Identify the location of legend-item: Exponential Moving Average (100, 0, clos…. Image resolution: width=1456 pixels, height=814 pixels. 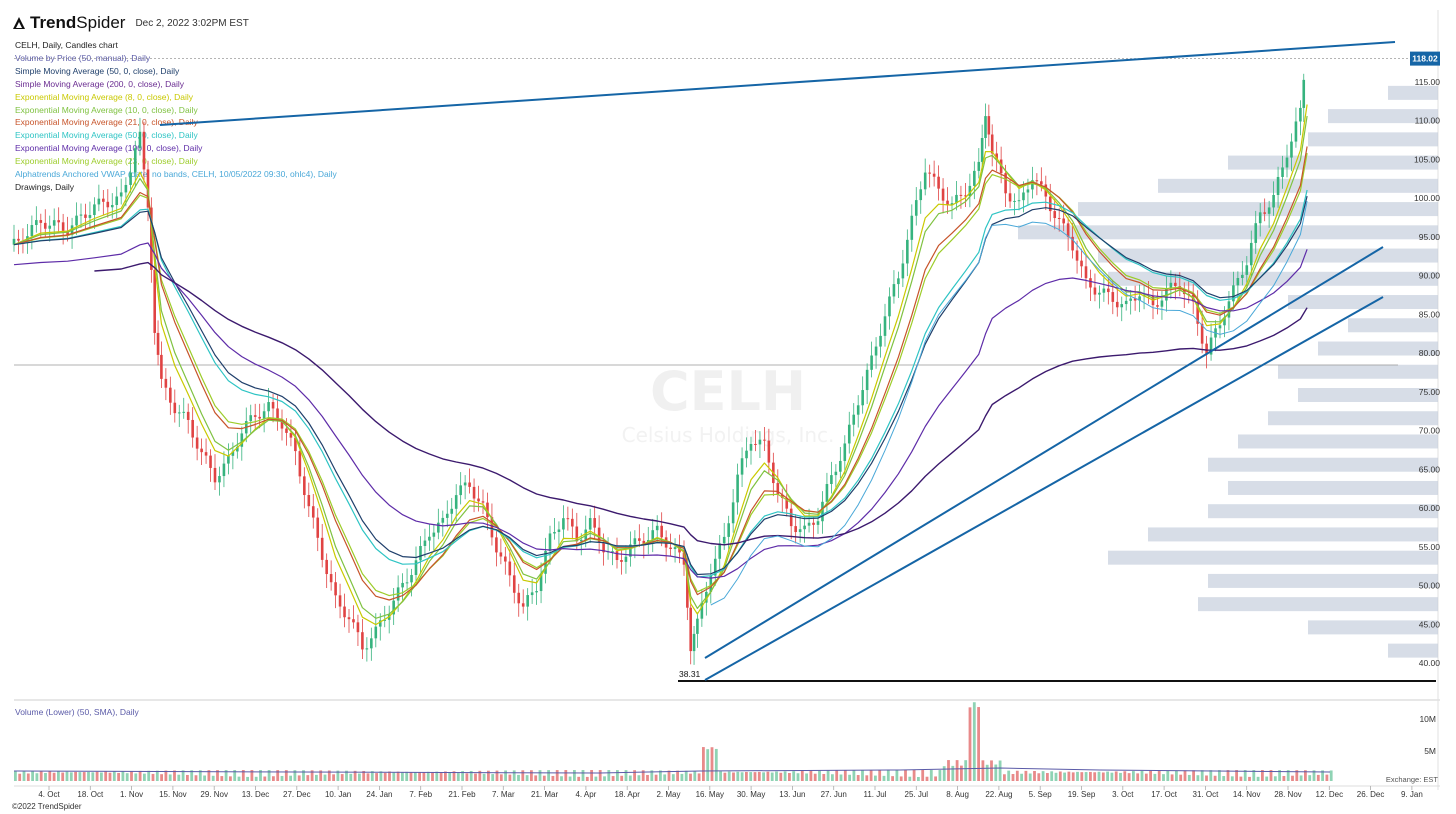
(109, 148).